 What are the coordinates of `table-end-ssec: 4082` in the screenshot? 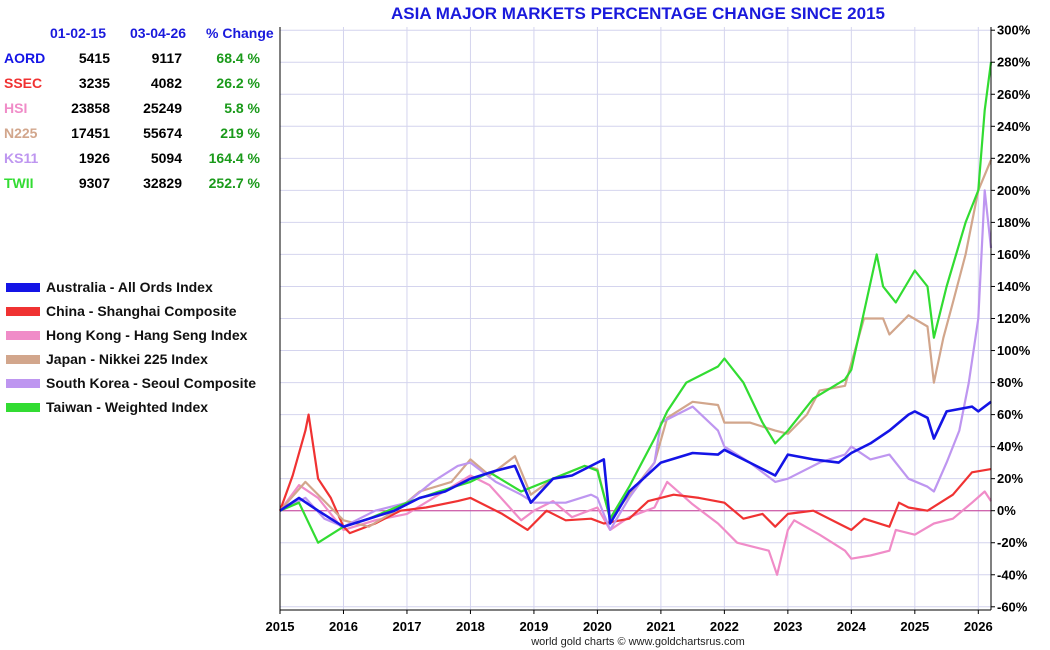 It's located at (166, 83).